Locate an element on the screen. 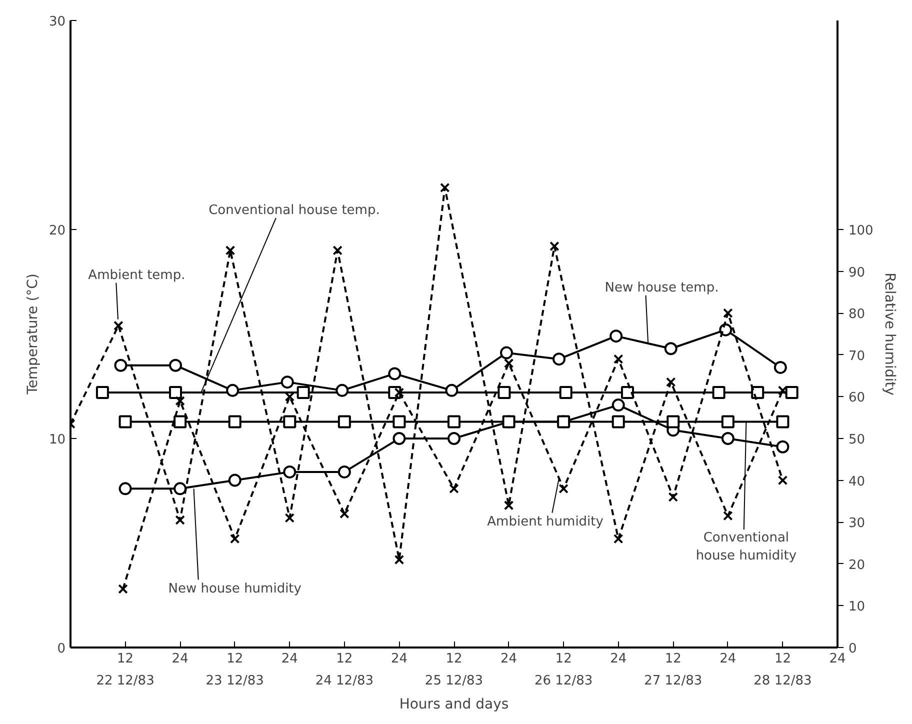 The height and width of the screenshot is (724, 912). y-tick-label: 0 is located at coordinates (61, 649).